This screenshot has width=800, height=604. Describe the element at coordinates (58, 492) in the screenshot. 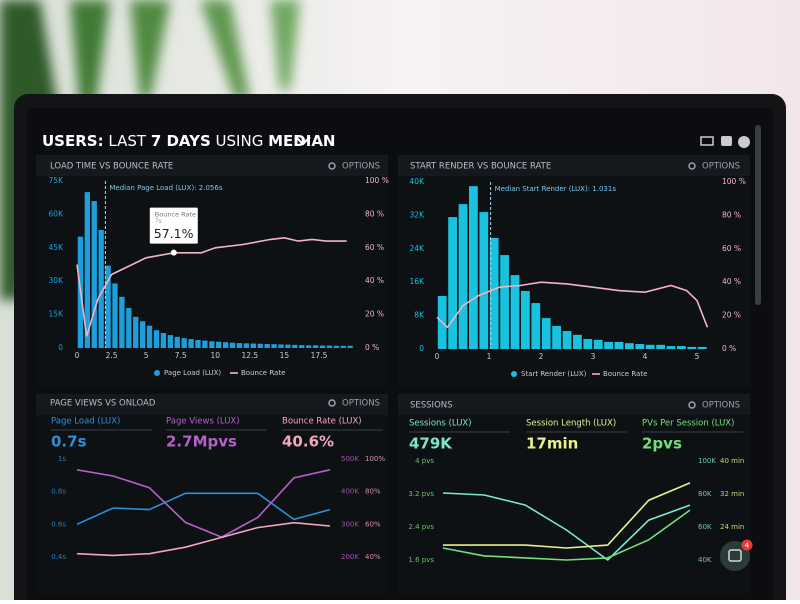

I see `axis-tick-label: 0.8s` at that location.